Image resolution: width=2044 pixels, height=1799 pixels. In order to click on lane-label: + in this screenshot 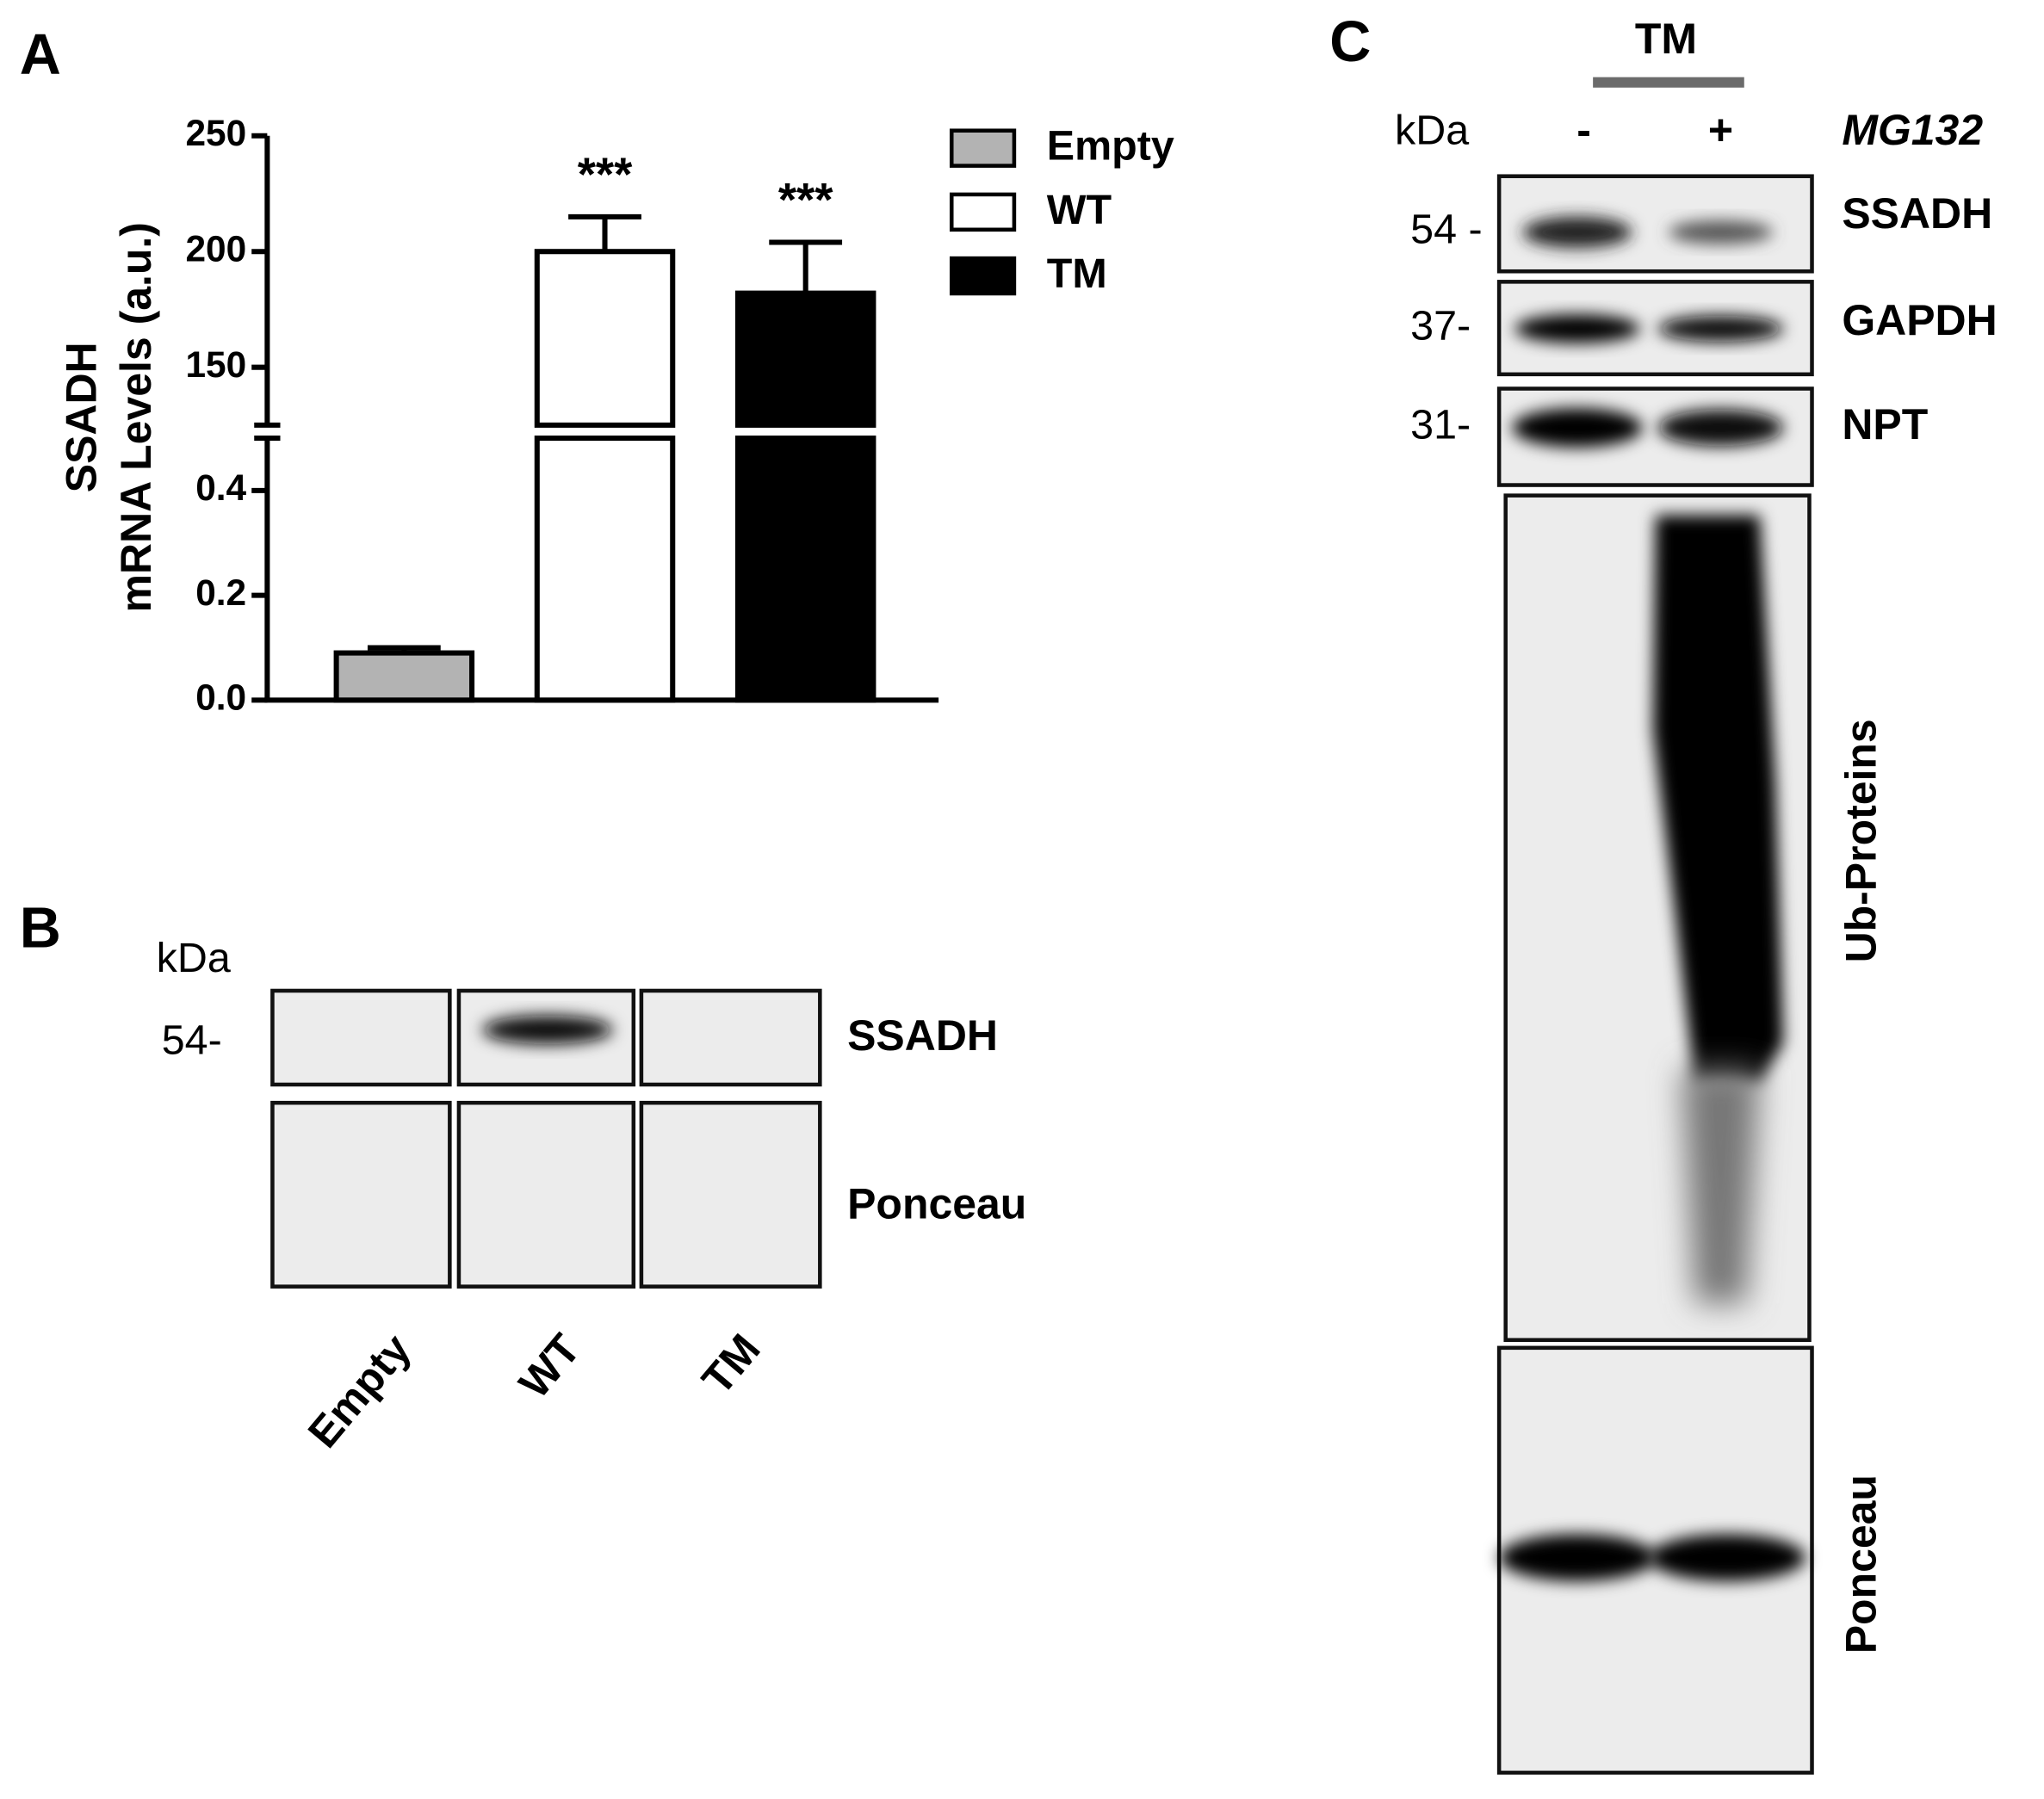, I will do `click(1720, 130)`.